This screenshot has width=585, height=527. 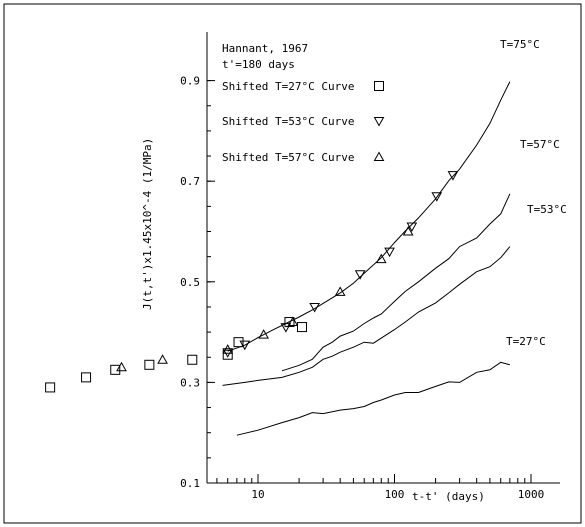 I want to click on legend-label-57: Shifted T=57°C Curve, so click(x=288, y=157).